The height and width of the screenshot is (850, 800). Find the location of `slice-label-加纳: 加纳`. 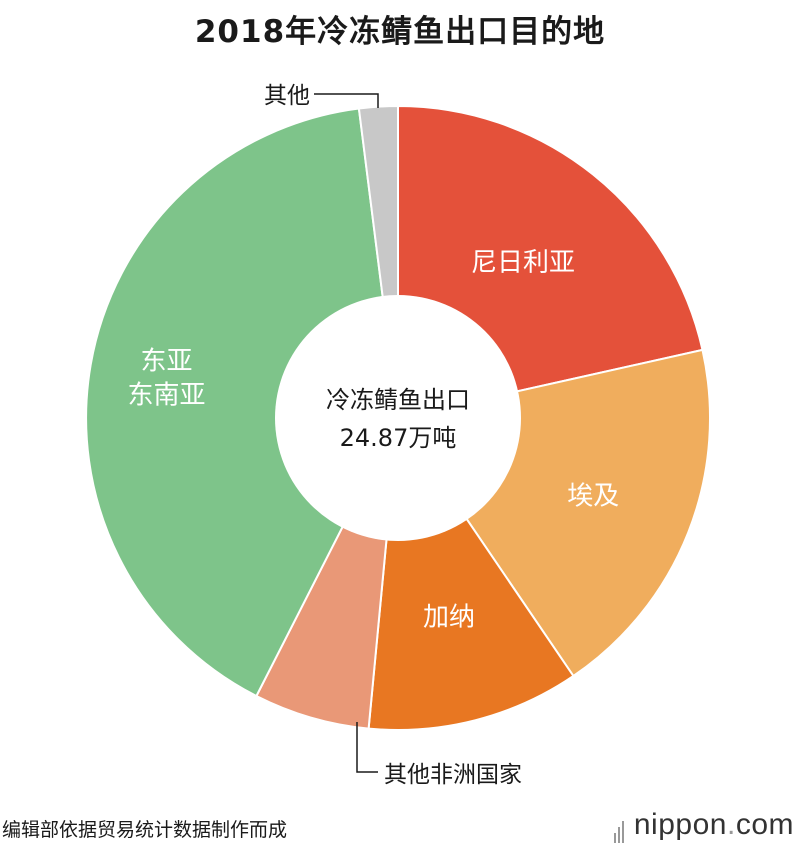

slice-label-加纳: 加纳 is located at coordinates (449, 618).